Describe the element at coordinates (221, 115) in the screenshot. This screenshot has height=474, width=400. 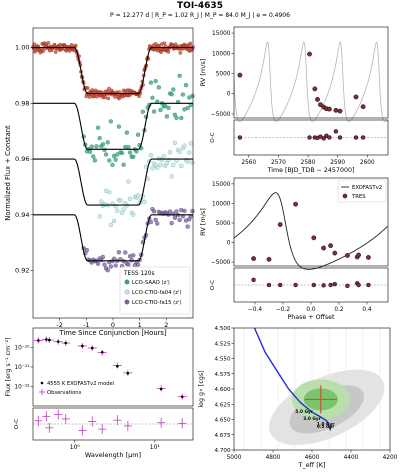
I see `rv-time-ytick-0-label: −5000` at that location.